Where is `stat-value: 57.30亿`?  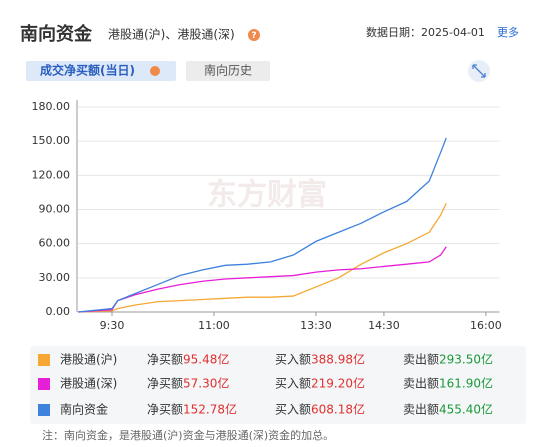
stat-value: 57.30亿 is located at coordinates (206, 383).